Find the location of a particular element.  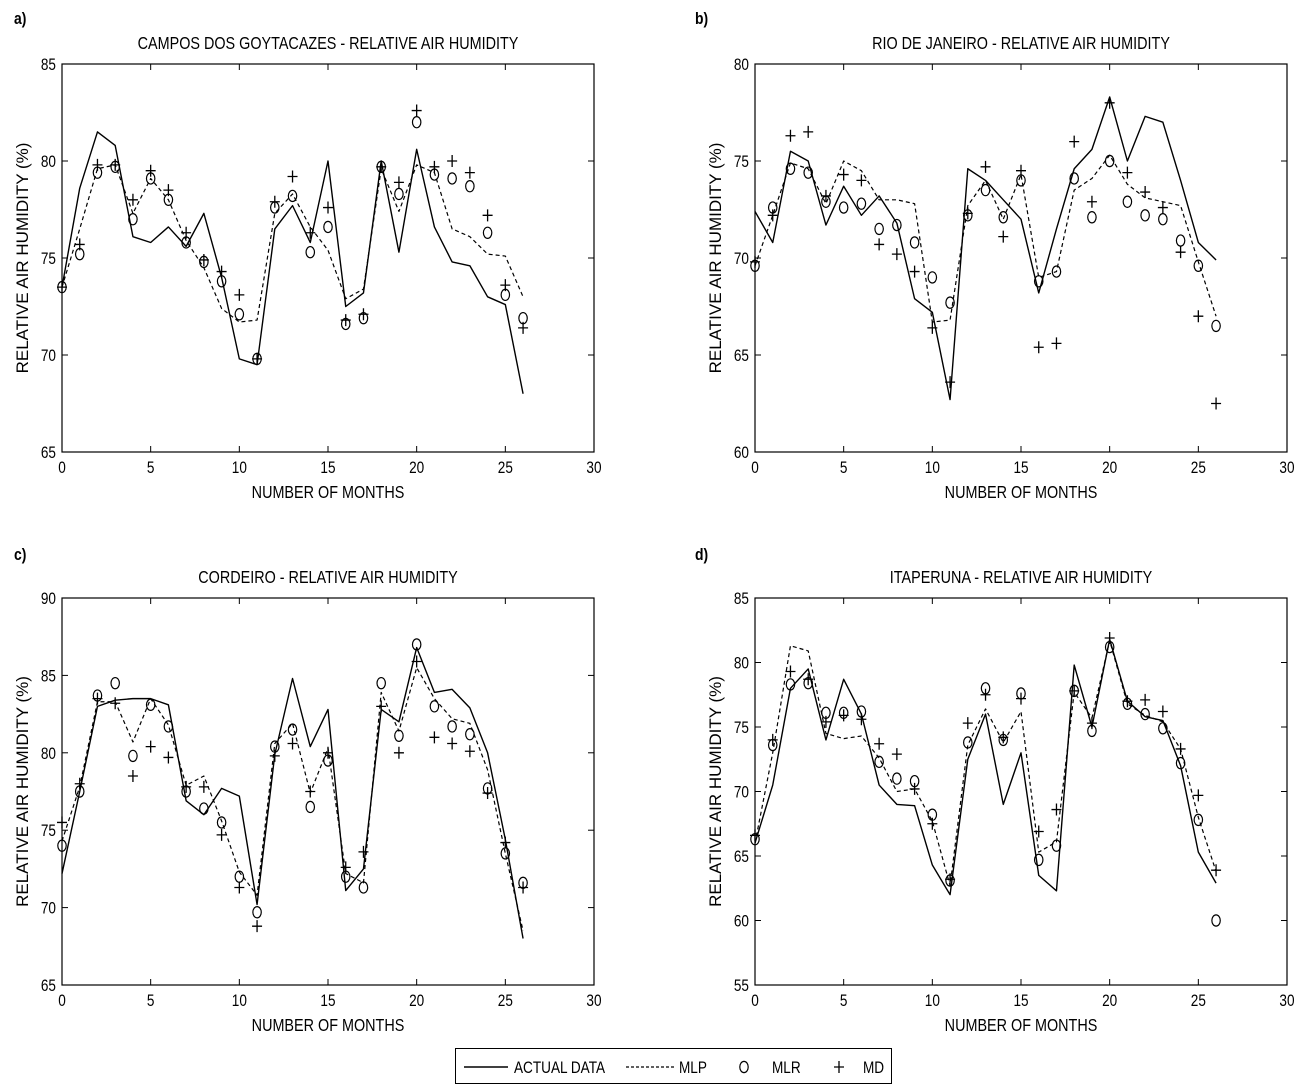

series-md is located at coordinates (293, 794).